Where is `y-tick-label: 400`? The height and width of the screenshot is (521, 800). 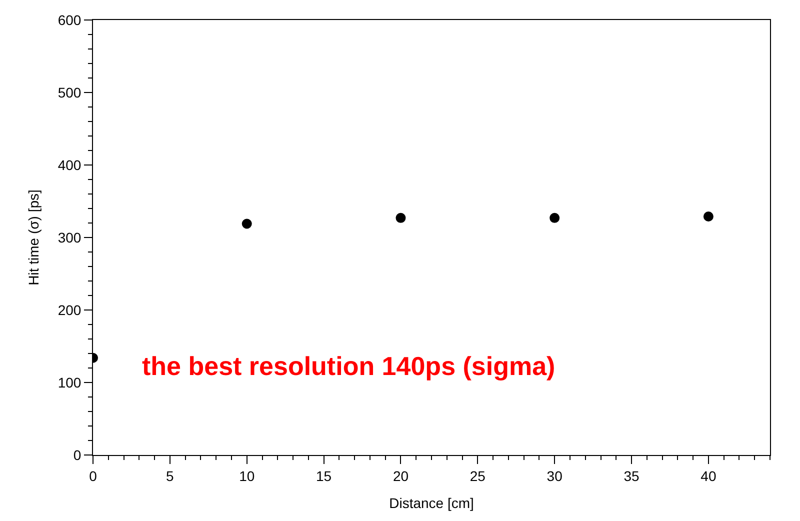
y-tick-label: 400 is located at coordinates (70, 164).